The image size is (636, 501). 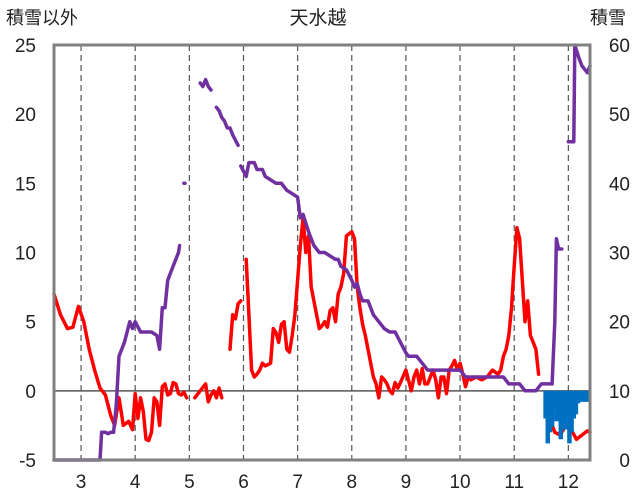 What do you see at coordinates (81, 482) in the screenshot?
I see `x-tick-label: 3` at bounding box center [81, 482].